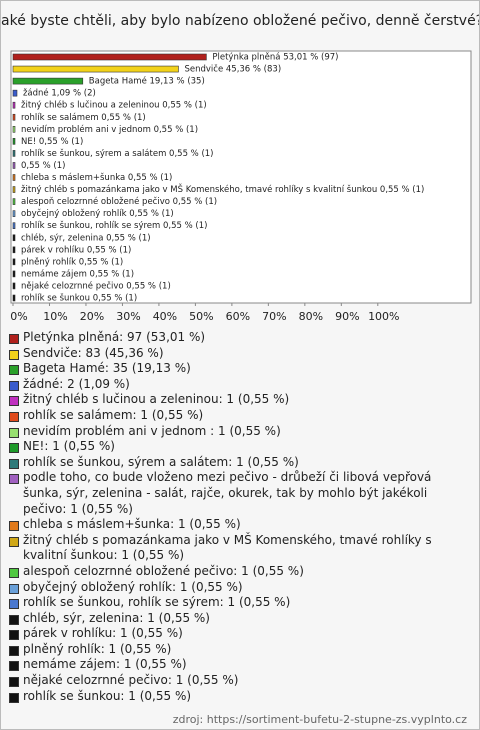 The width and height of the screenshot is (480, 730). I want to click on legend-label: Bageta Hamé: 35 (19,13 %), so click(107, 368).